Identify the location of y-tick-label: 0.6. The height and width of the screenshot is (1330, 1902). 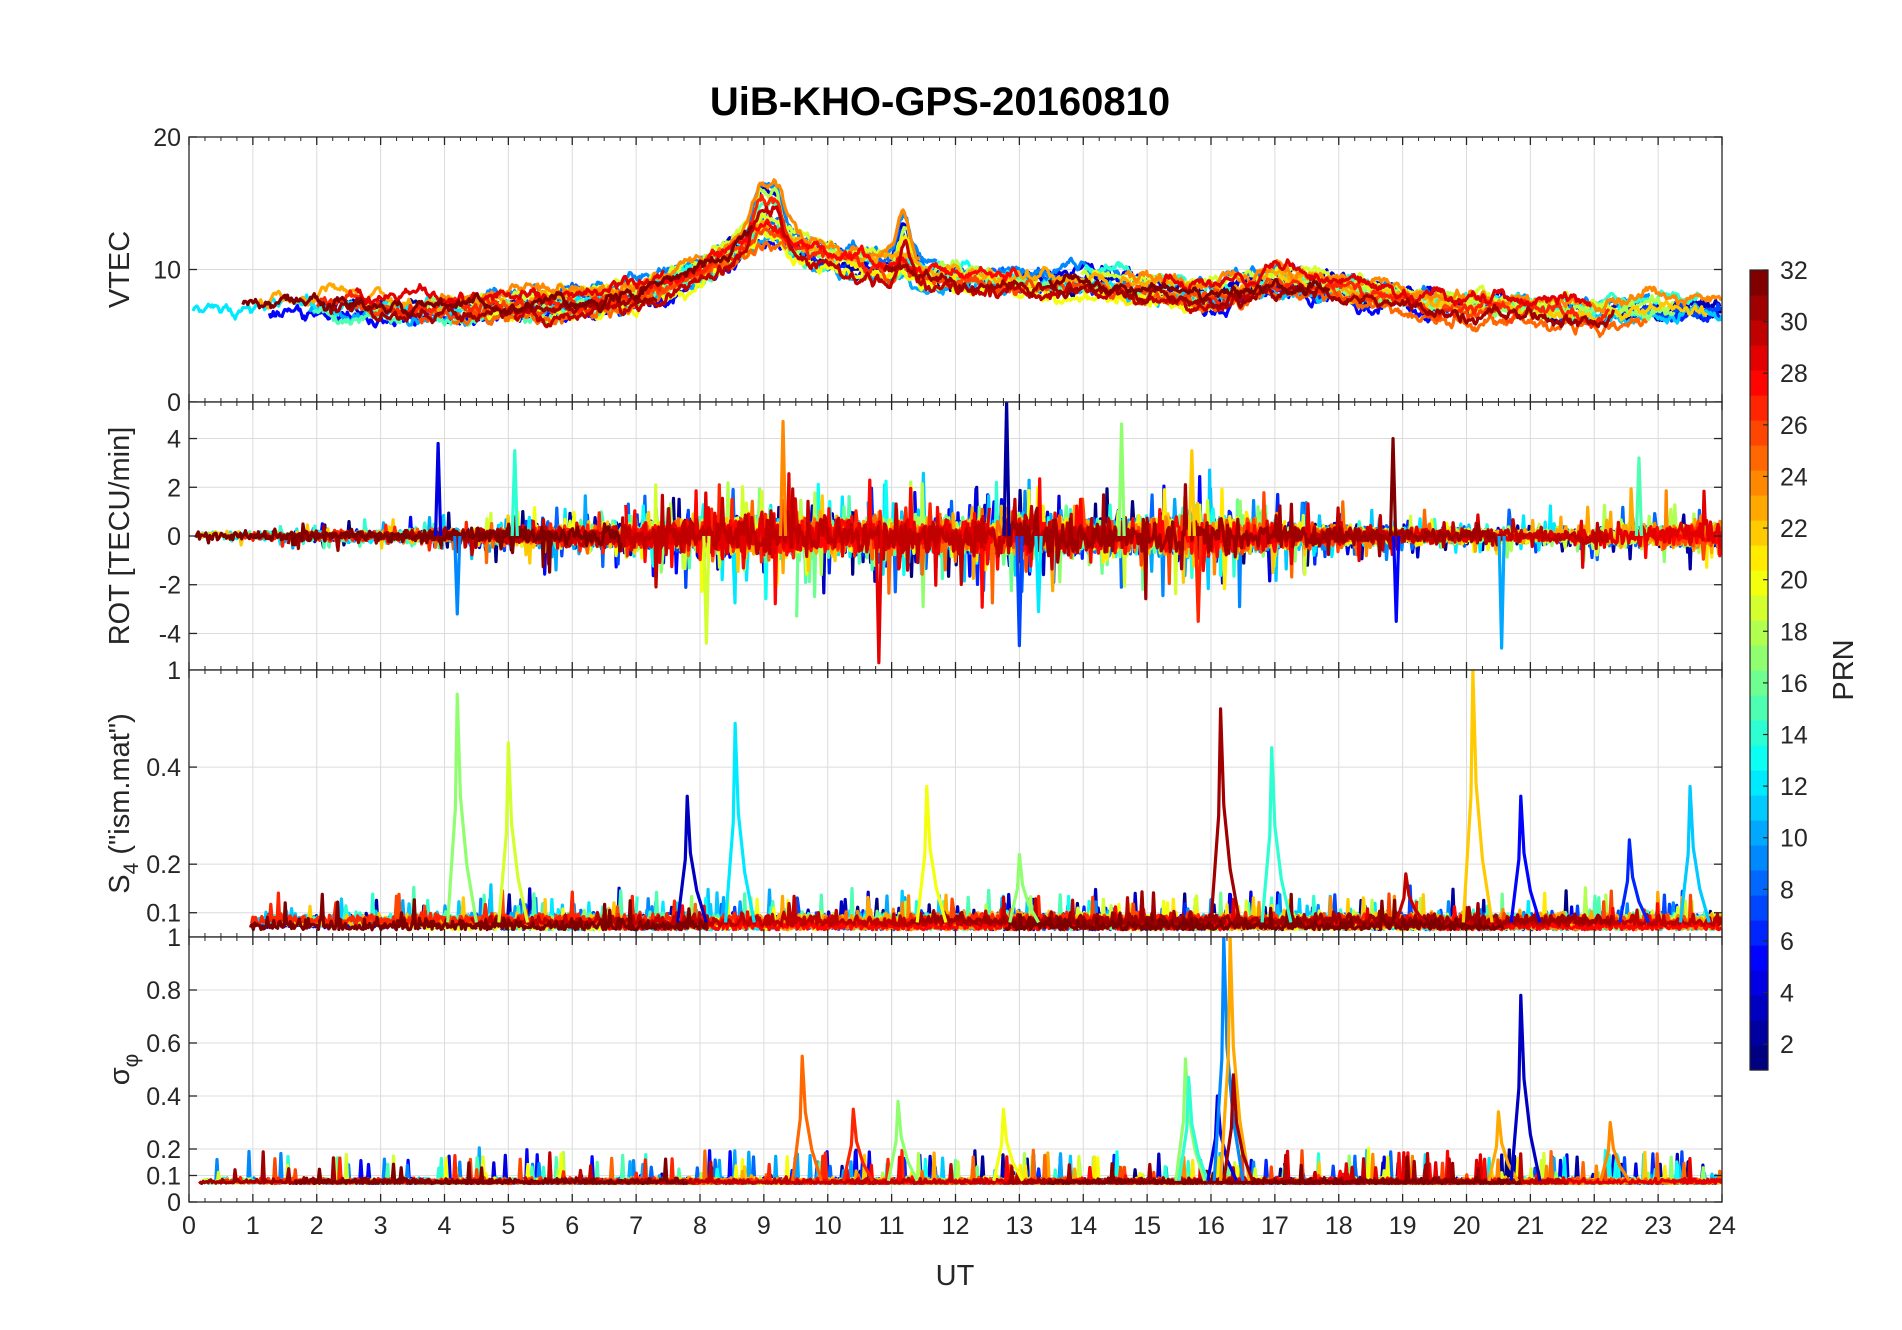
(163, 1044).